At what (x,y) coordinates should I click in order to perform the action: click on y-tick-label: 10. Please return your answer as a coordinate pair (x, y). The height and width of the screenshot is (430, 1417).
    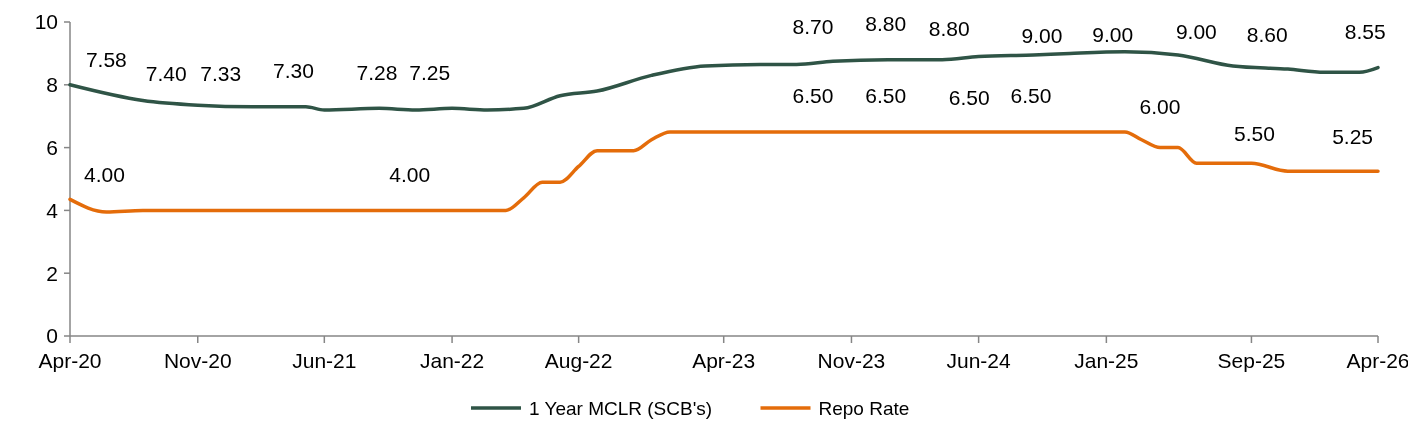
    Looking at the image, I should click on (46, 22).